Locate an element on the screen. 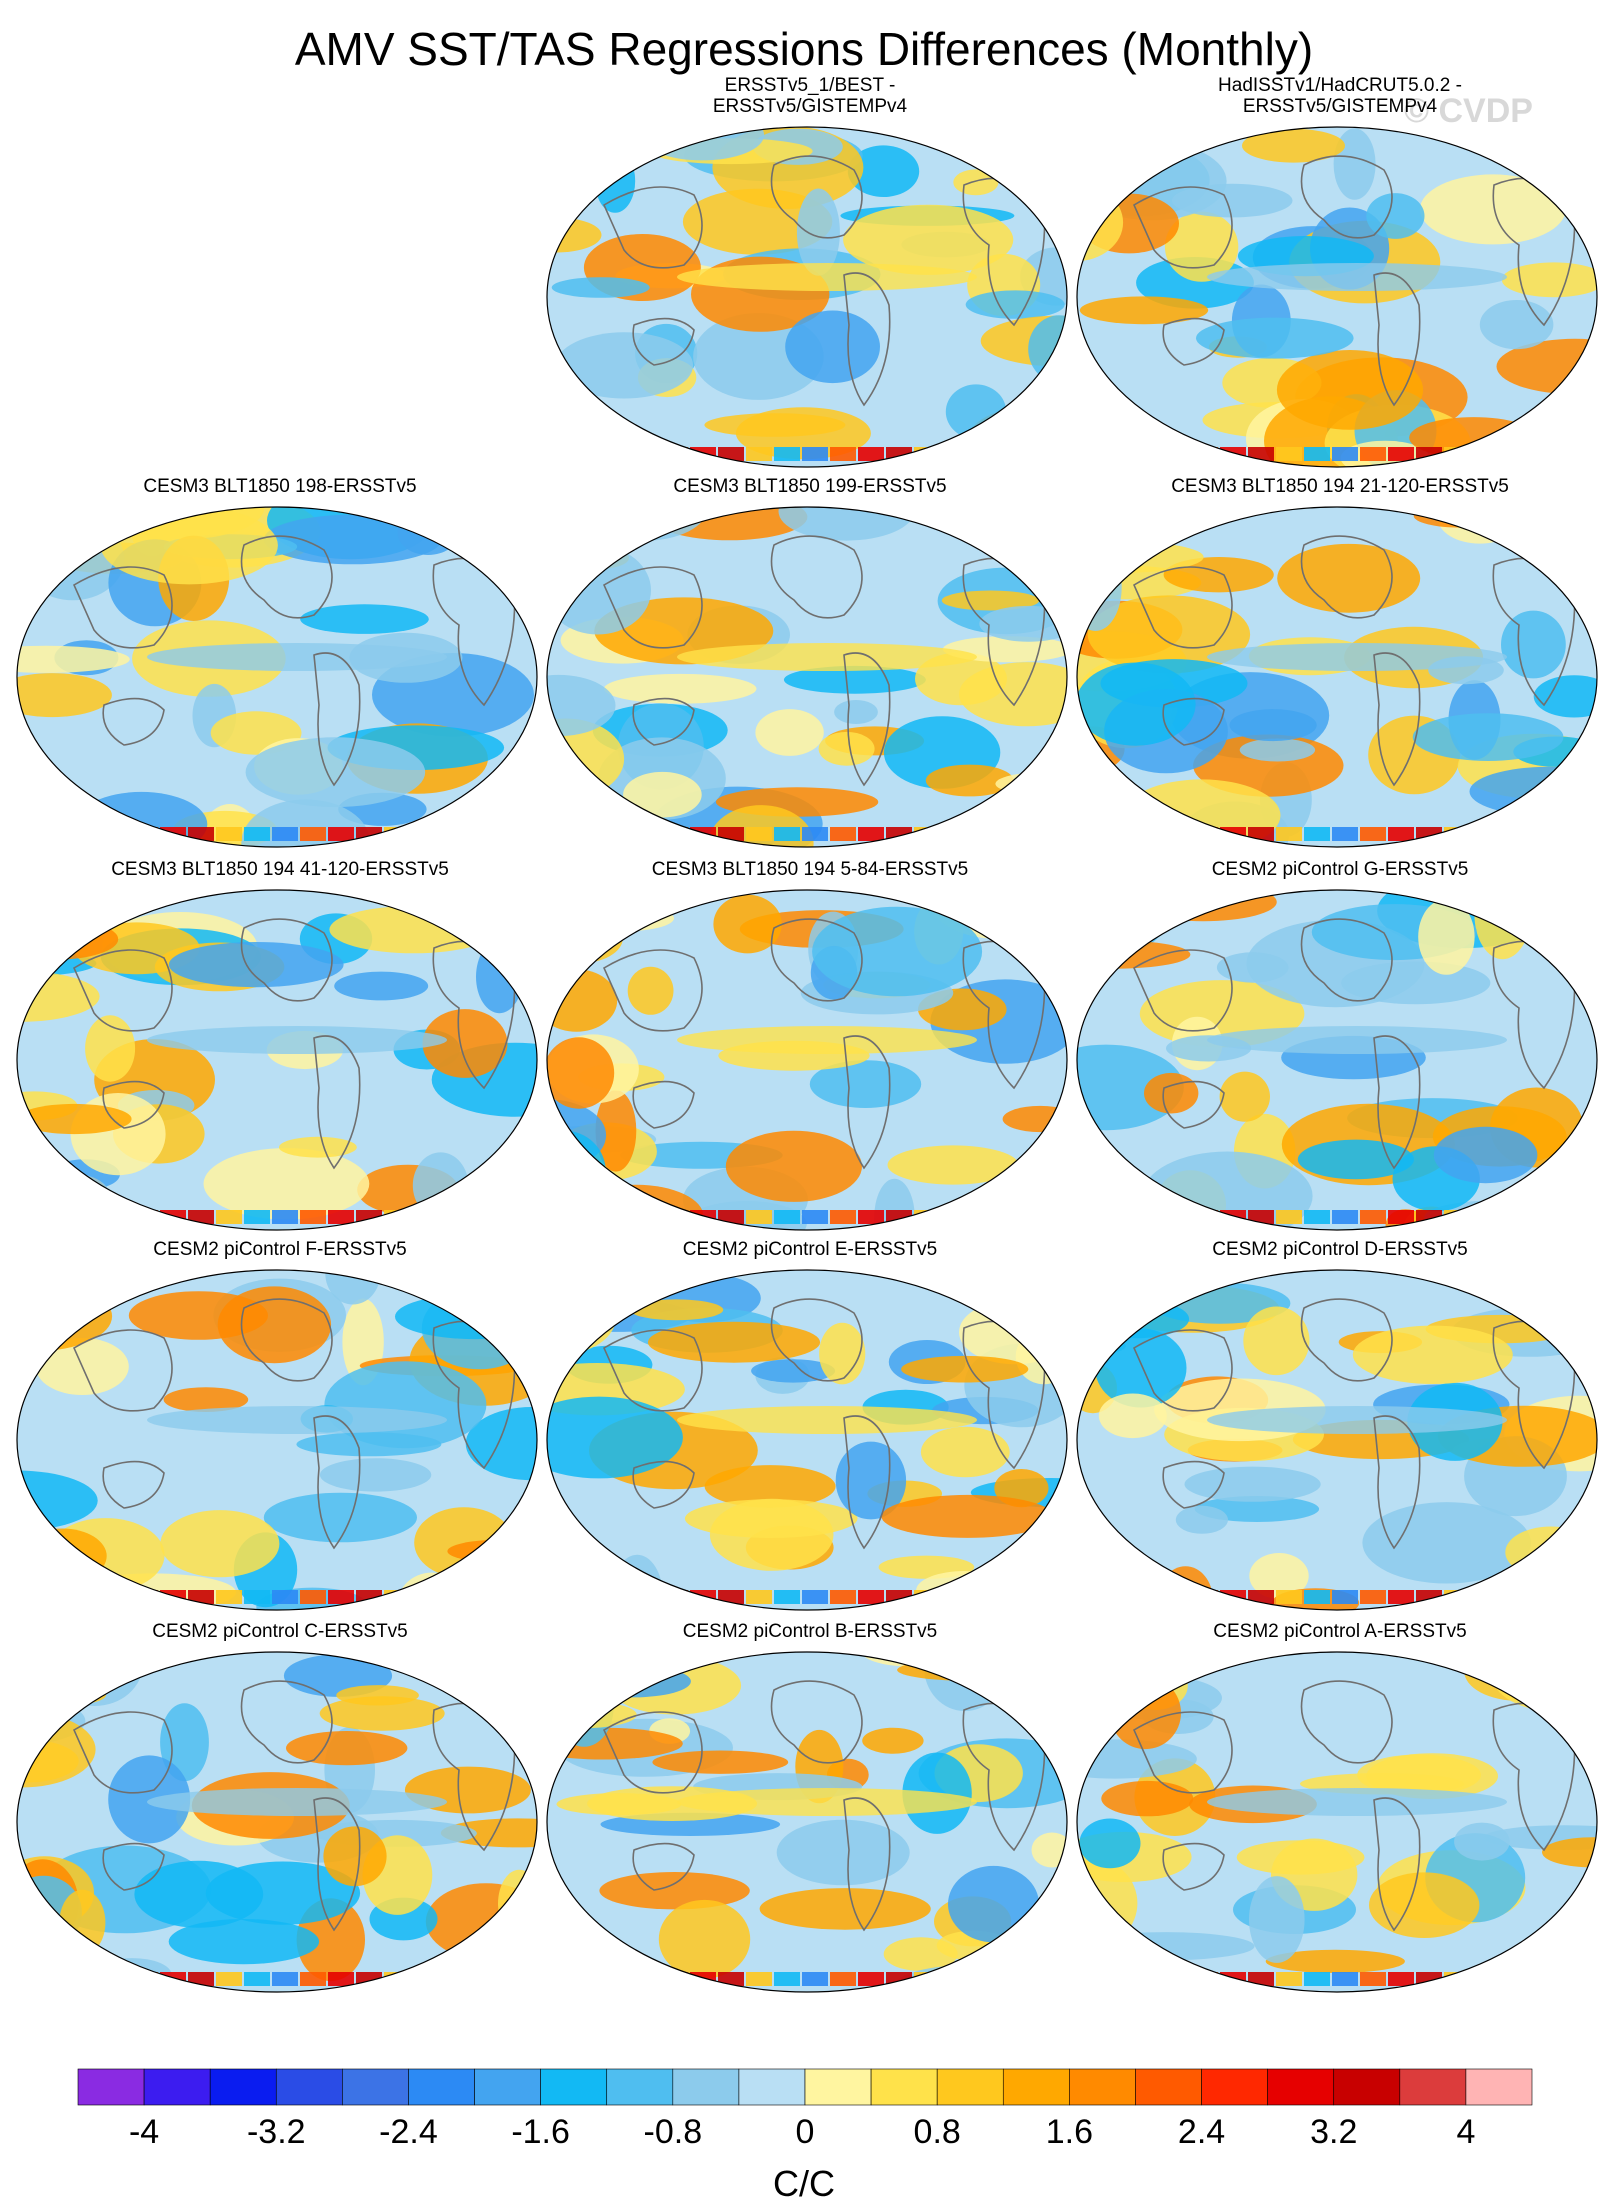 This screenshot has width=1608, height=2211. map-panel: CESM3 BLT1850 198-ERSSTv5 is located at coordinates (280, 662).